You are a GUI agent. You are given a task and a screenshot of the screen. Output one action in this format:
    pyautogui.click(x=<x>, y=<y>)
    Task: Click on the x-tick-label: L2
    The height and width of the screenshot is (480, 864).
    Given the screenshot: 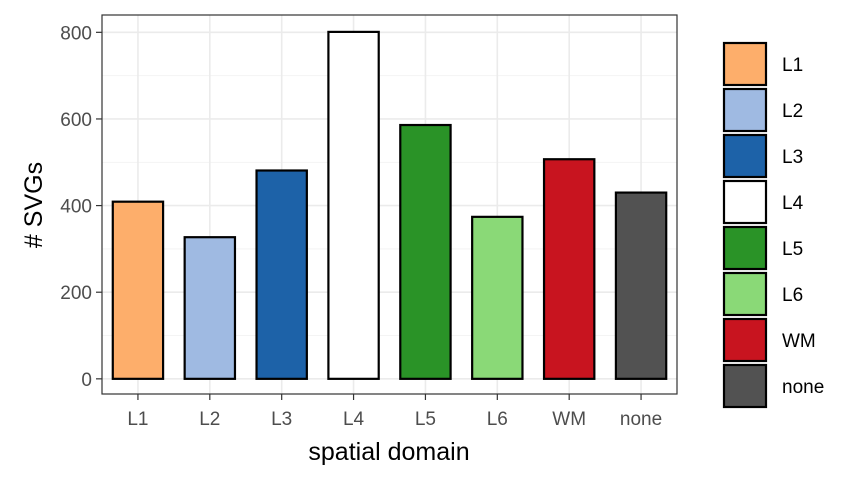 What is the action you would take?
    pyautogui.click(x=209, y=419)
    